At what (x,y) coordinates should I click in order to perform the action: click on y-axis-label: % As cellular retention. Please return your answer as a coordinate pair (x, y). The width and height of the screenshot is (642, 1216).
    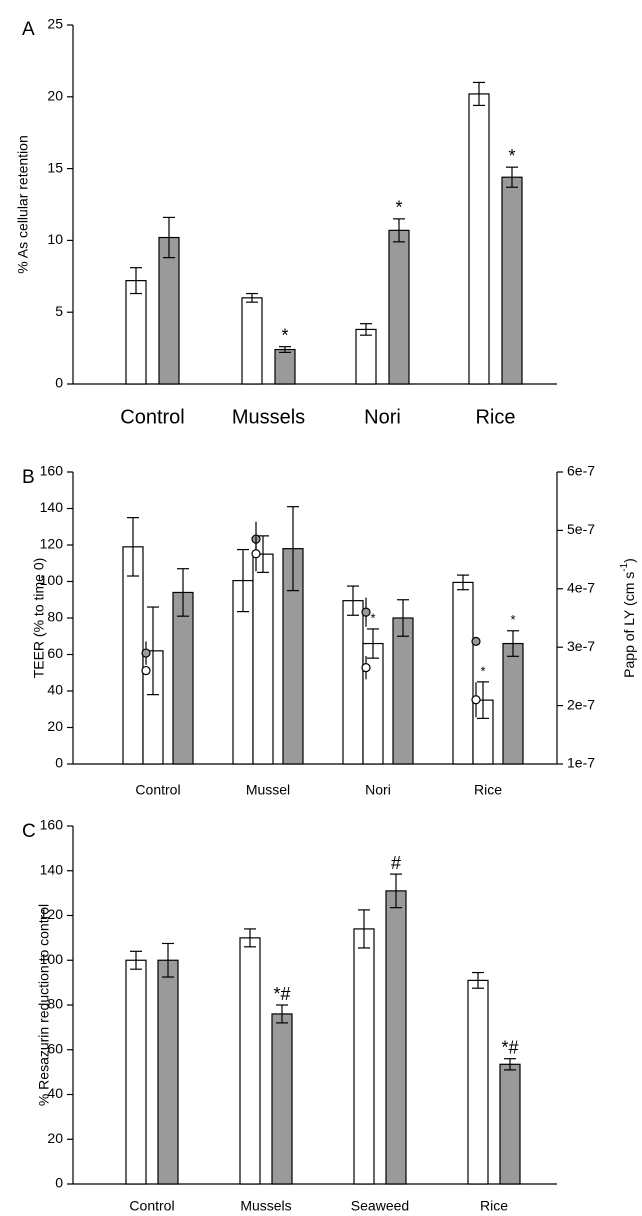
    Looking at the image, I should click on (23, 204).